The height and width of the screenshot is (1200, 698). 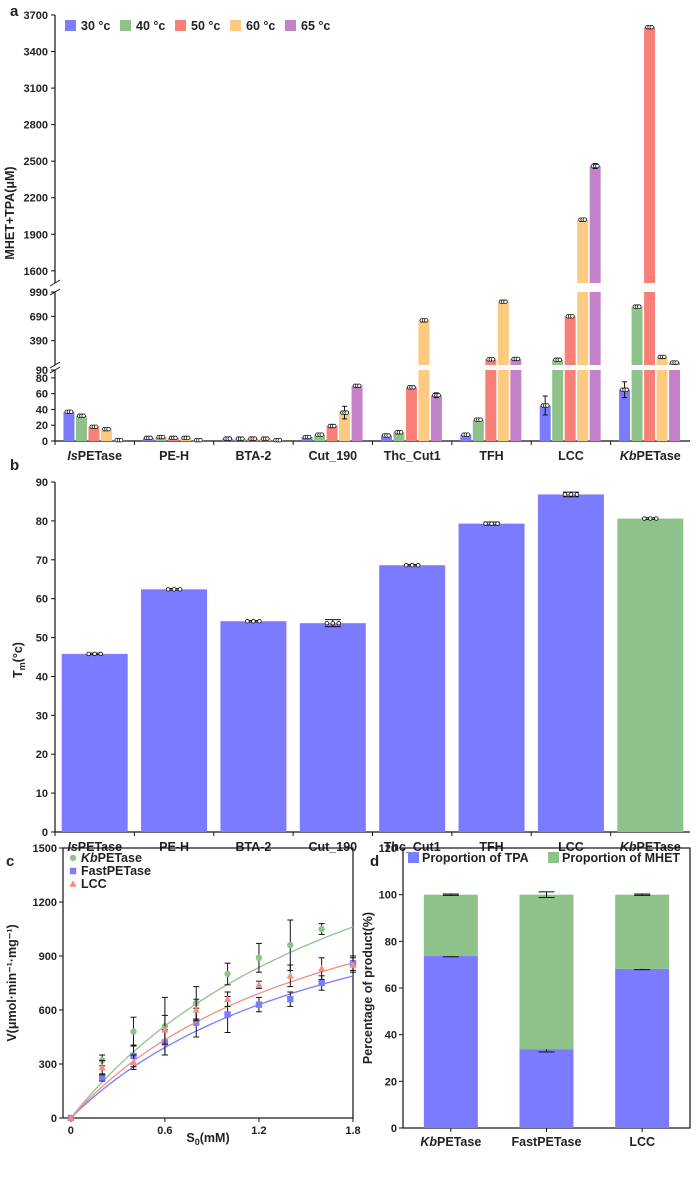 I want to click on x-tick-label: PE-H, so click(x=174, y=847).